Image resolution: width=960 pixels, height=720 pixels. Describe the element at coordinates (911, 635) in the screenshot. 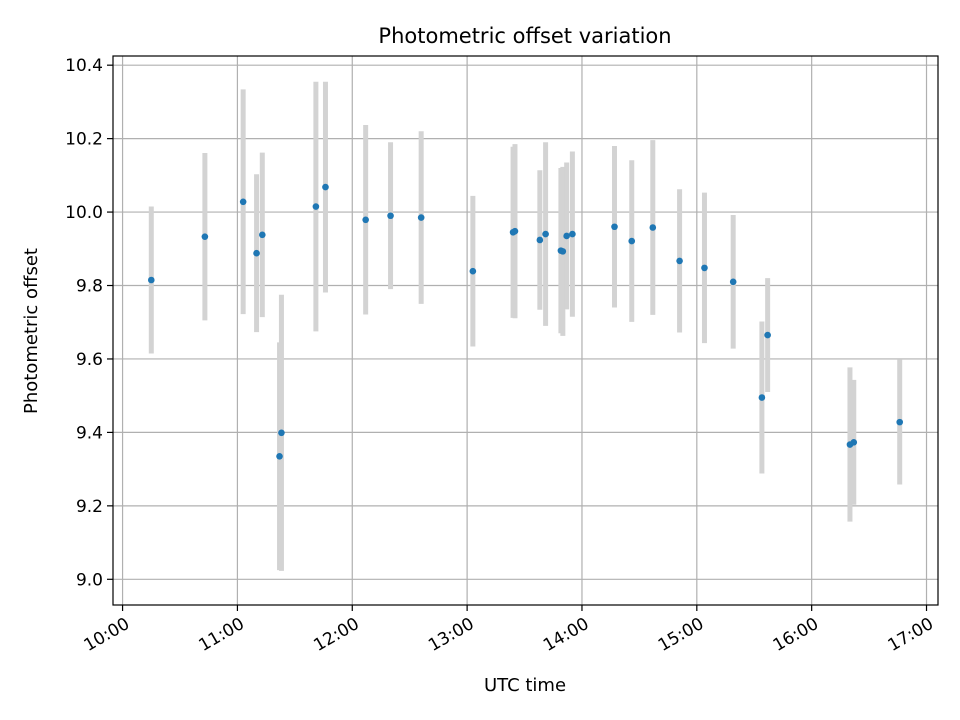

I see `x-tick-label: 17:00` at that location.